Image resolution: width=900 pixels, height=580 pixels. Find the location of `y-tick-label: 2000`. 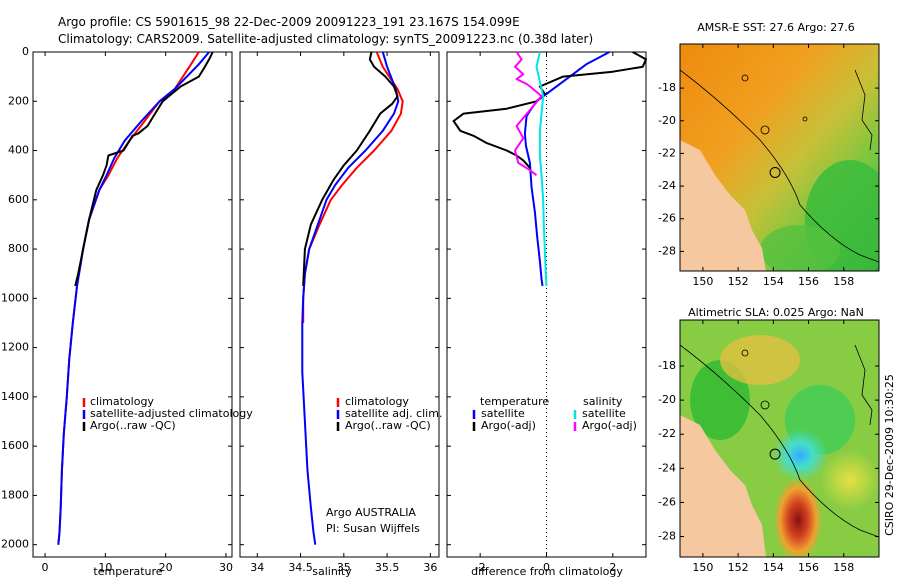

y-tick-label: 2000 is located at coordinates (15, 544).